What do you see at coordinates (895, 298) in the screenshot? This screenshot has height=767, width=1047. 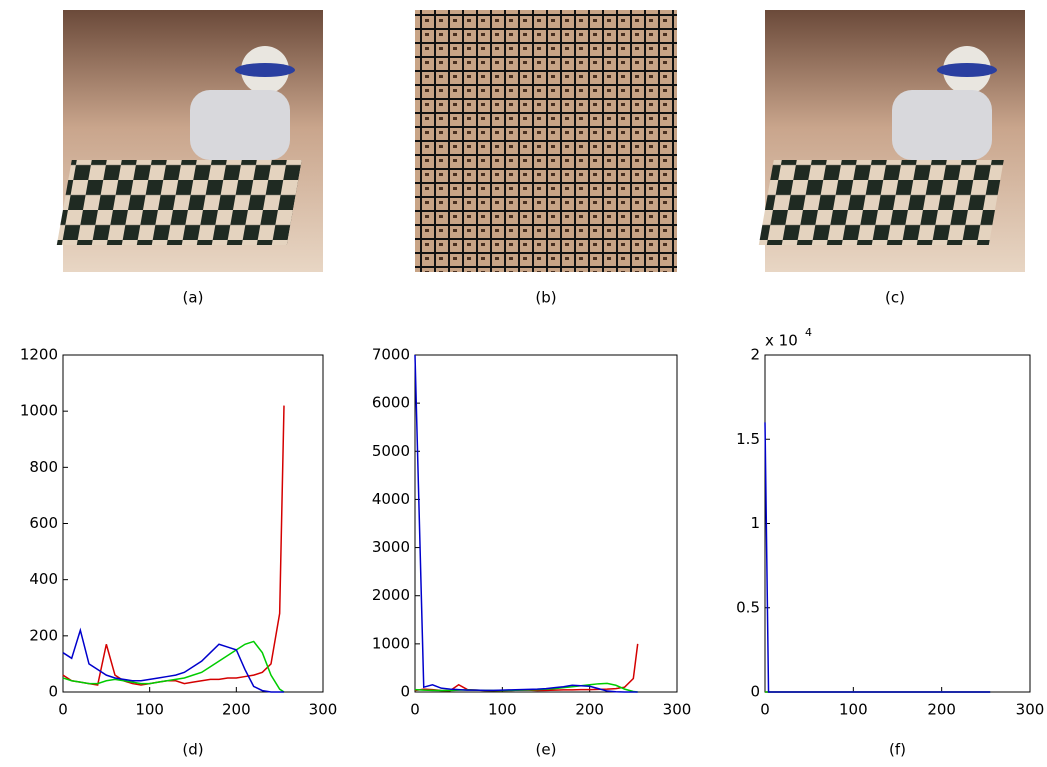 I see `image-caption: (c)` at bounding box center [895, 298].